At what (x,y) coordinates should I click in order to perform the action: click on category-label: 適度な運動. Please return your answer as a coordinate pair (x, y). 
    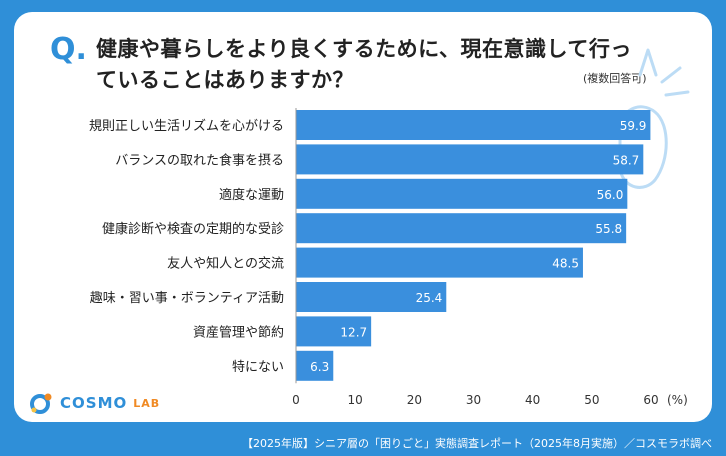
    Looking at the image, I should click on (251, 195).